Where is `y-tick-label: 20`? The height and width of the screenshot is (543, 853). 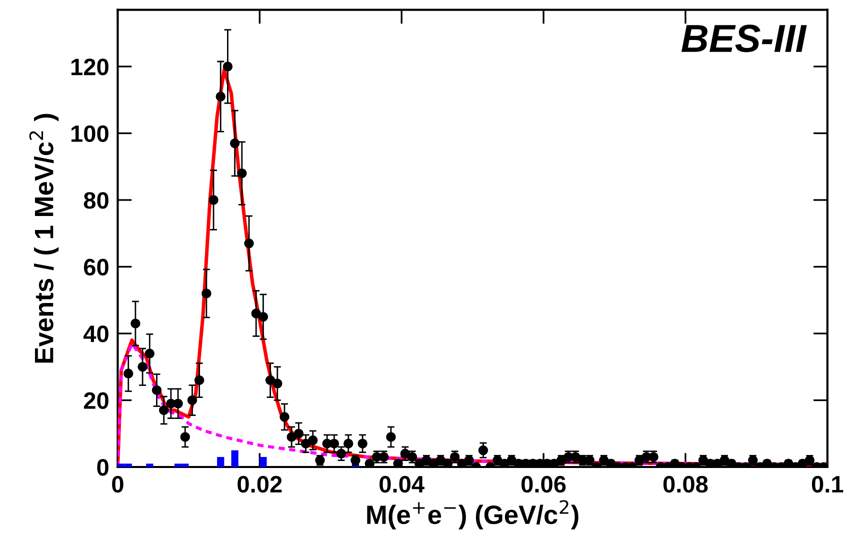 y-tick-label: 20 is located at coordinates (96, 401).